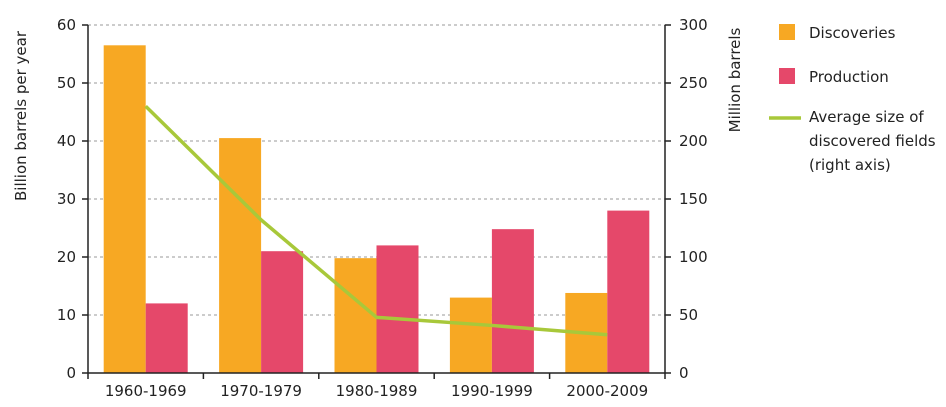 Image resolution: width=946 pixels, height=407 pixels. I want to click on bar-discoveries-1980-1989, so click(355, 315).